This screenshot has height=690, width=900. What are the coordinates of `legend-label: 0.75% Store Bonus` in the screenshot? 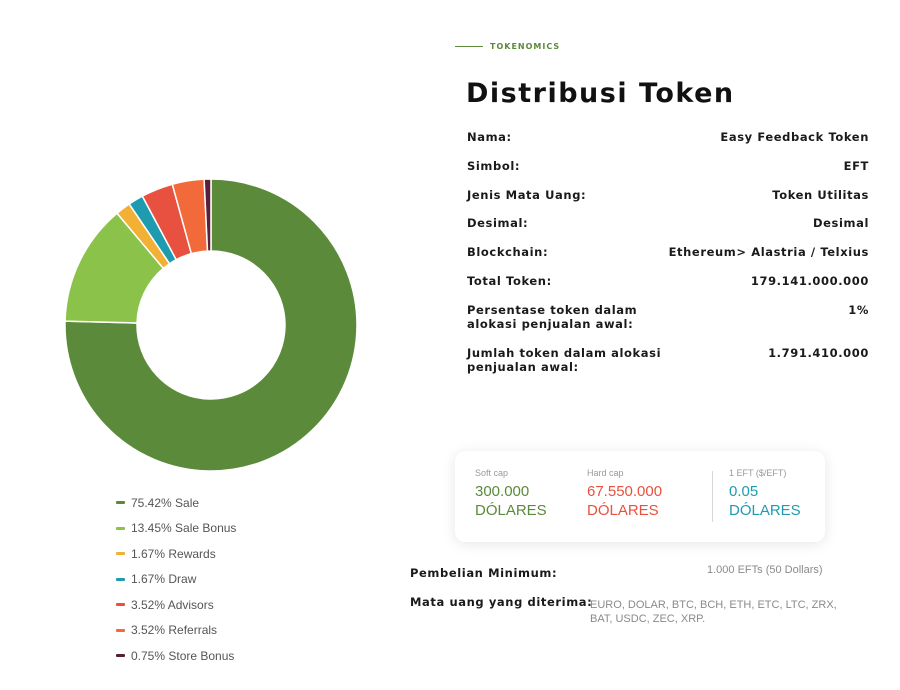 It's located at (183, 655).